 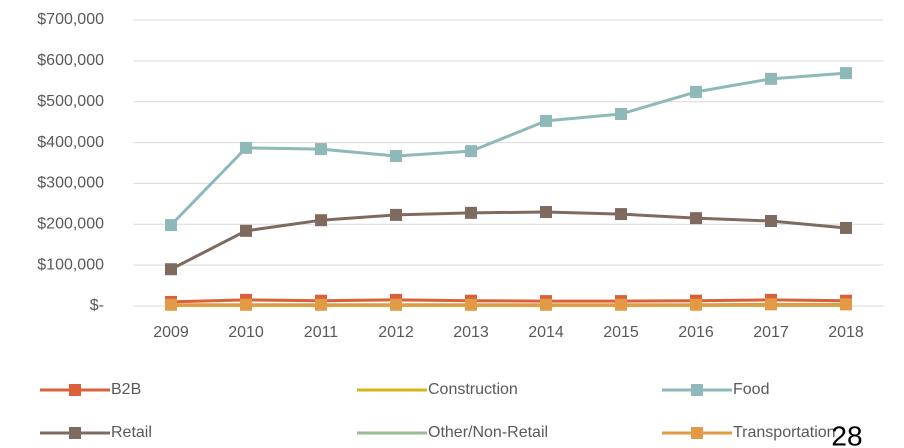 What do you see at coordinates (846, 332) in the screenshot?
I see `x-tick-label: 2018` at bounding box center [846, 332].